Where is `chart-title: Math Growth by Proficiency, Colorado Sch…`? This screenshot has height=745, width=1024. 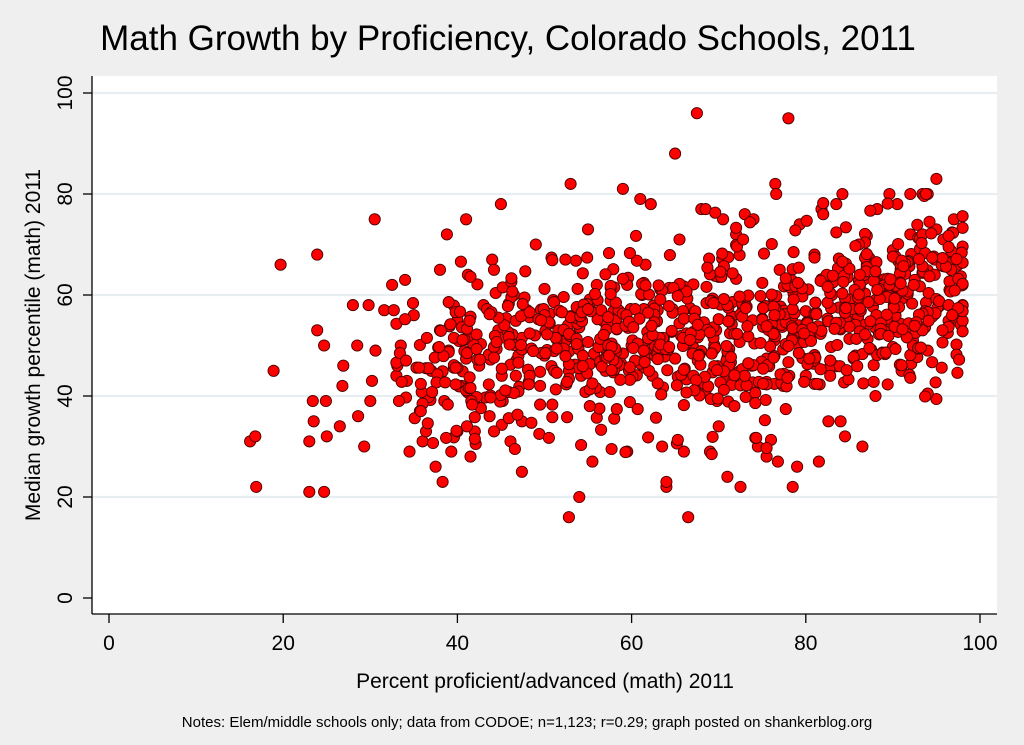 chart-title: Math Growth by Proficiency, Colorado Sch… is located at coordinates (508, 38).